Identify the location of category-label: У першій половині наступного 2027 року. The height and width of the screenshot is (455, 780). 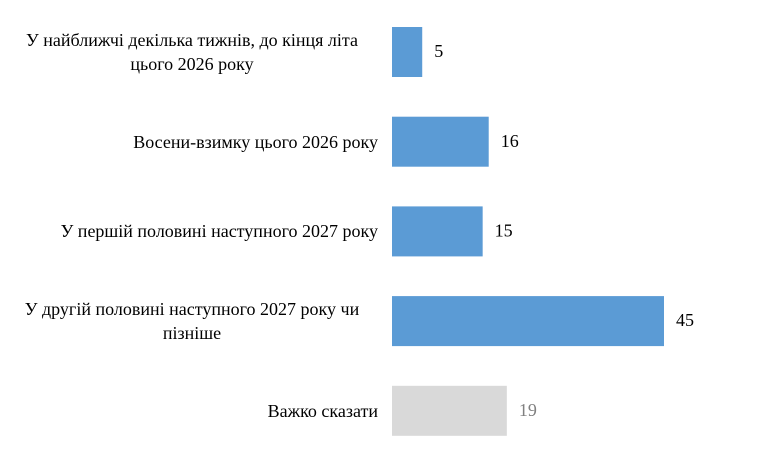
(219, 231).